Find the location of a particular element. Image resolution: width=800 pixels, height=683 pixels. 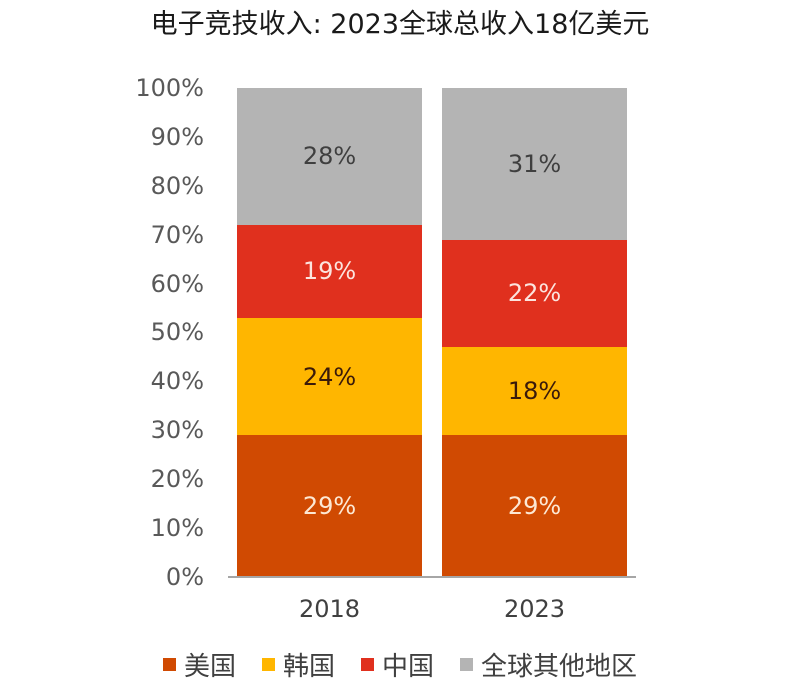

segment-china: 22% is located at coordinates (534, 293).